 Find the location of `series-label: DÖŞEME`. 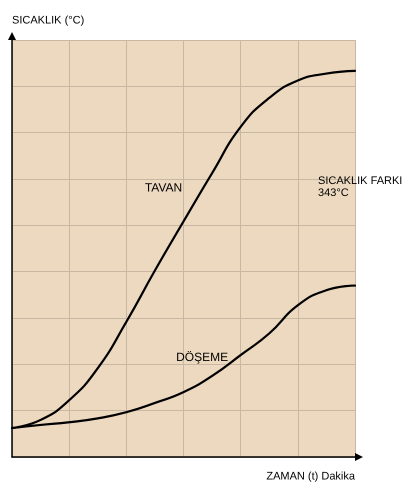

series-label: DÖŞEME is located at coordinates (202, 357).